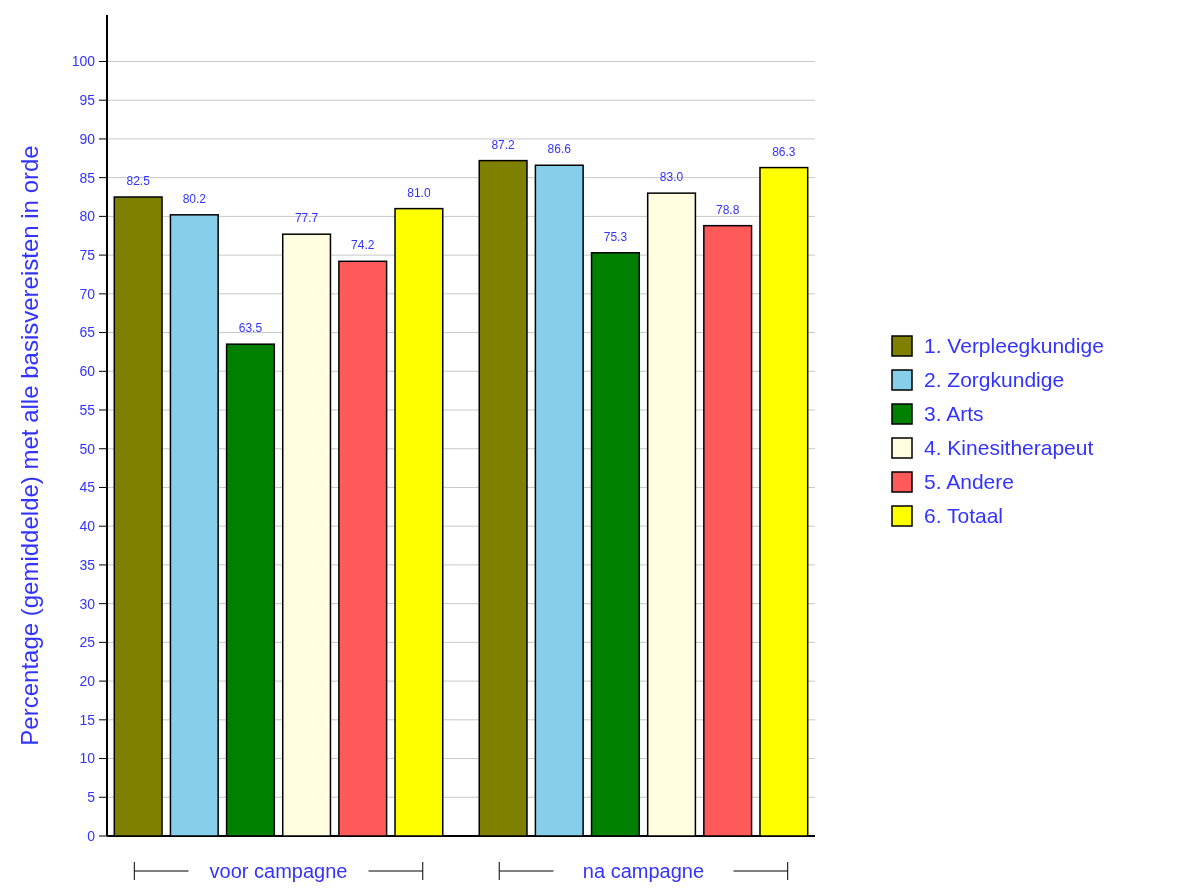 The height and width of the screenshot is (894, 1180). I want to click on y-tick-label: 90, so click(87, 138).